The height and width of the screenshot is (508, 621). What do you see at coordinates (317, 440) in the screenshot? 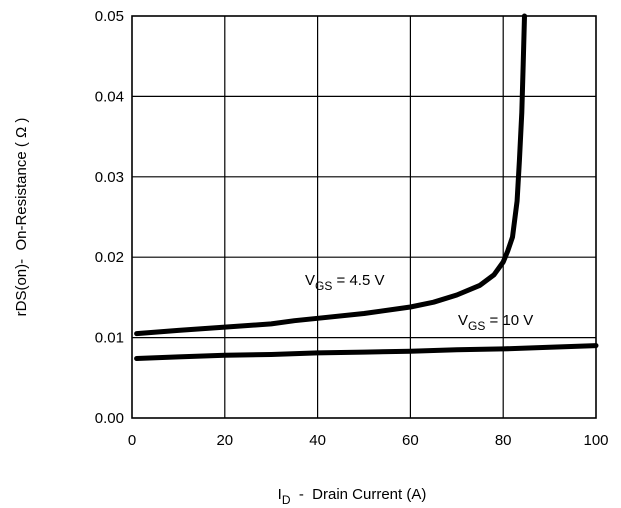
I see `x-tick-label-40: 40` at bounding box center [317, 440].